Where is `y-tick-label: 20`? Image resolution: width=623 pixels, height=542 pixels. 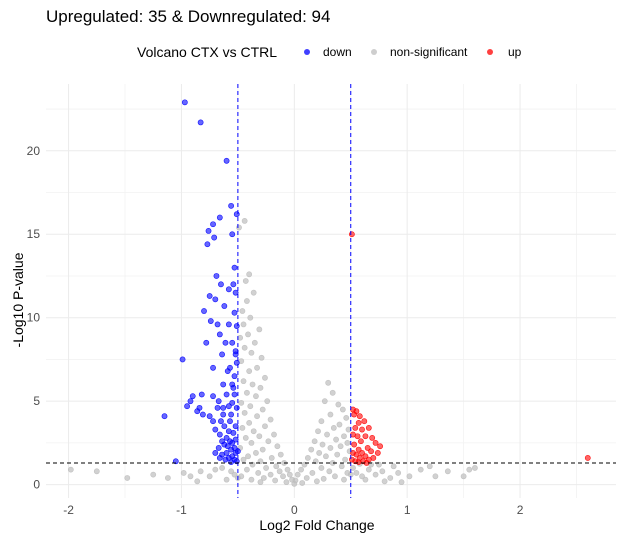
y-tick-label: 20 is located at coordinates (34, 151).